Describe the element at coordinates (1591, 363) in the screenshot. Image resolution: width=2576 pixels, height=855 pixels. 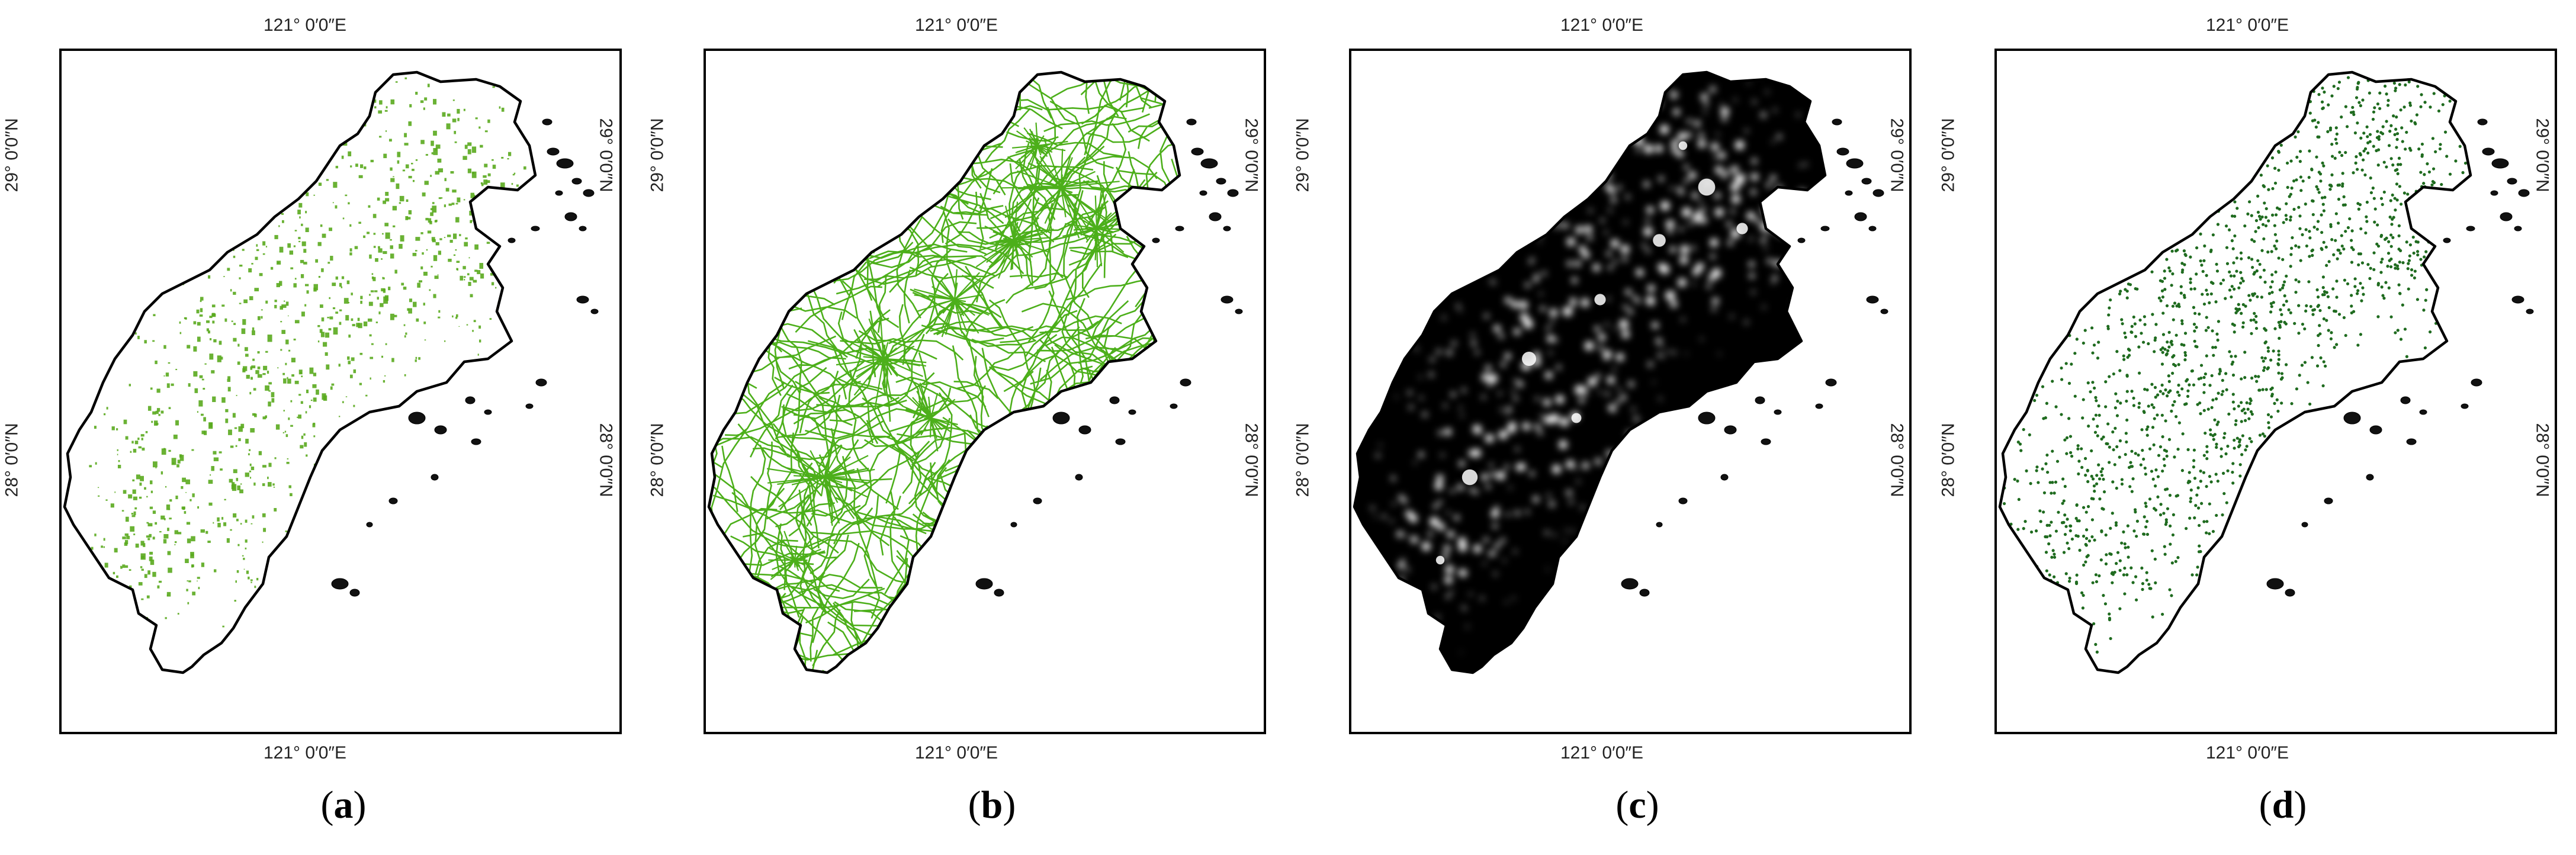
I see `map-layer` at that location.